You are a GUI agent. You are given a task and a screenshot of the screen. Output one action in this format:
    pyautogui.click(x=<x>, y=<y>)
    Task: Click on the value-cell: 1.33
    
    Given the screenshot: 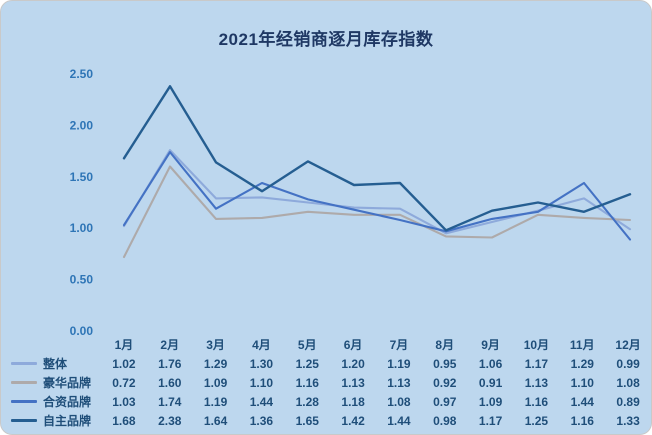 What is the action you would take?
    pyautogui.click(x=628, y=420)
    